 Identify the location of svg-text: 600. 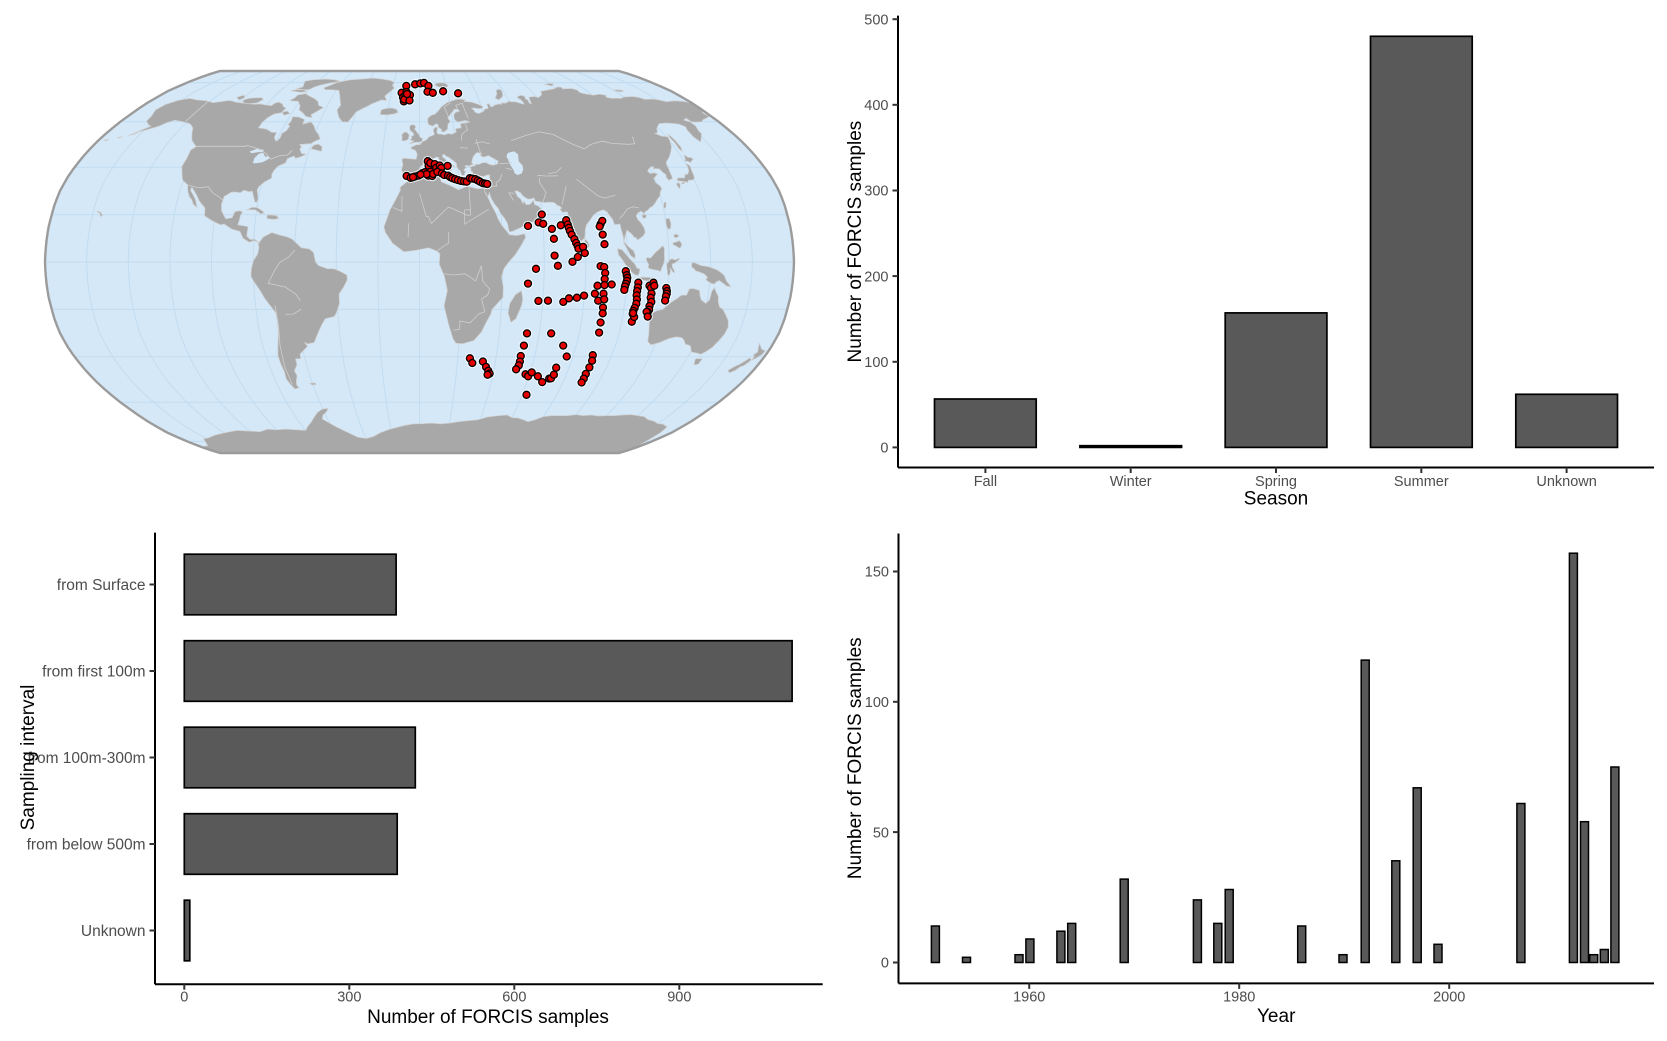
(514, 998).